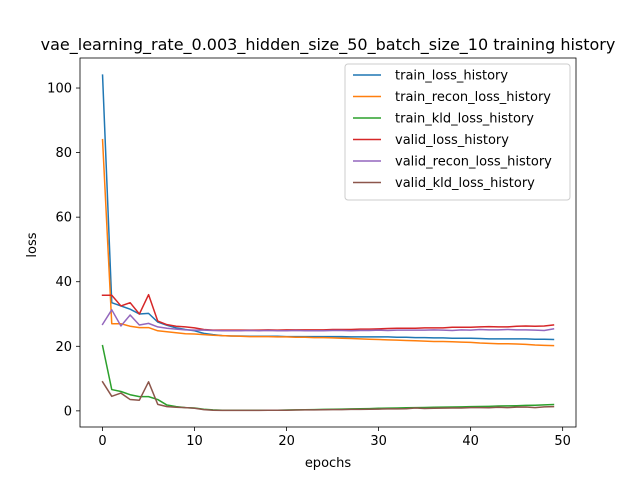  What do you see at coordinates (465, 183) in the screenshot?
I see `legend-label: valid_kld_loss_history` at bounding box center [465, 183].